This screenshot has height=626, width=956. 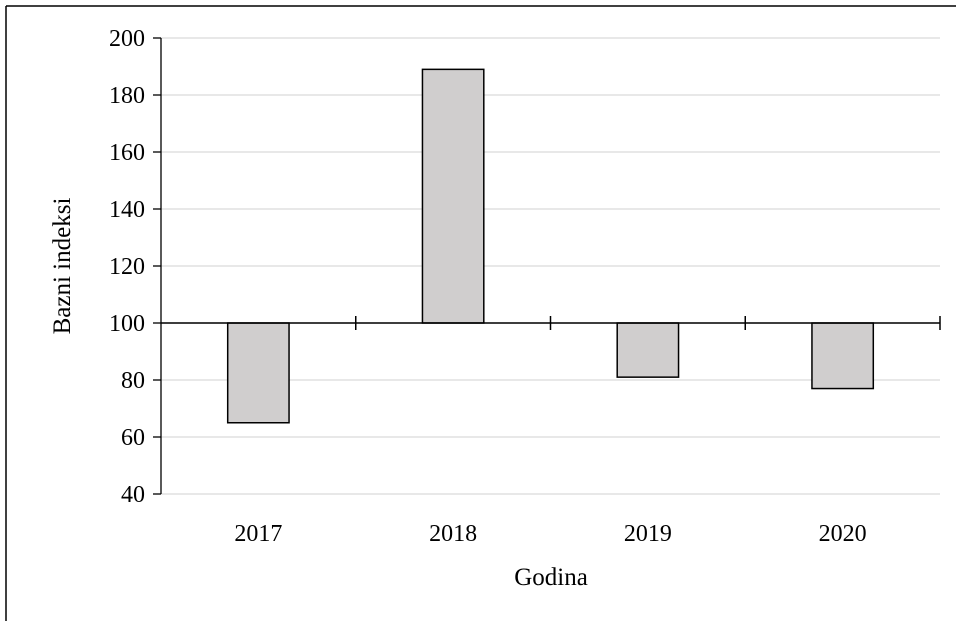 What do you see at coordinates (453, 534) in the screenshot?
I see `x-tick-label: 2018` at bounding box center [453, 534].